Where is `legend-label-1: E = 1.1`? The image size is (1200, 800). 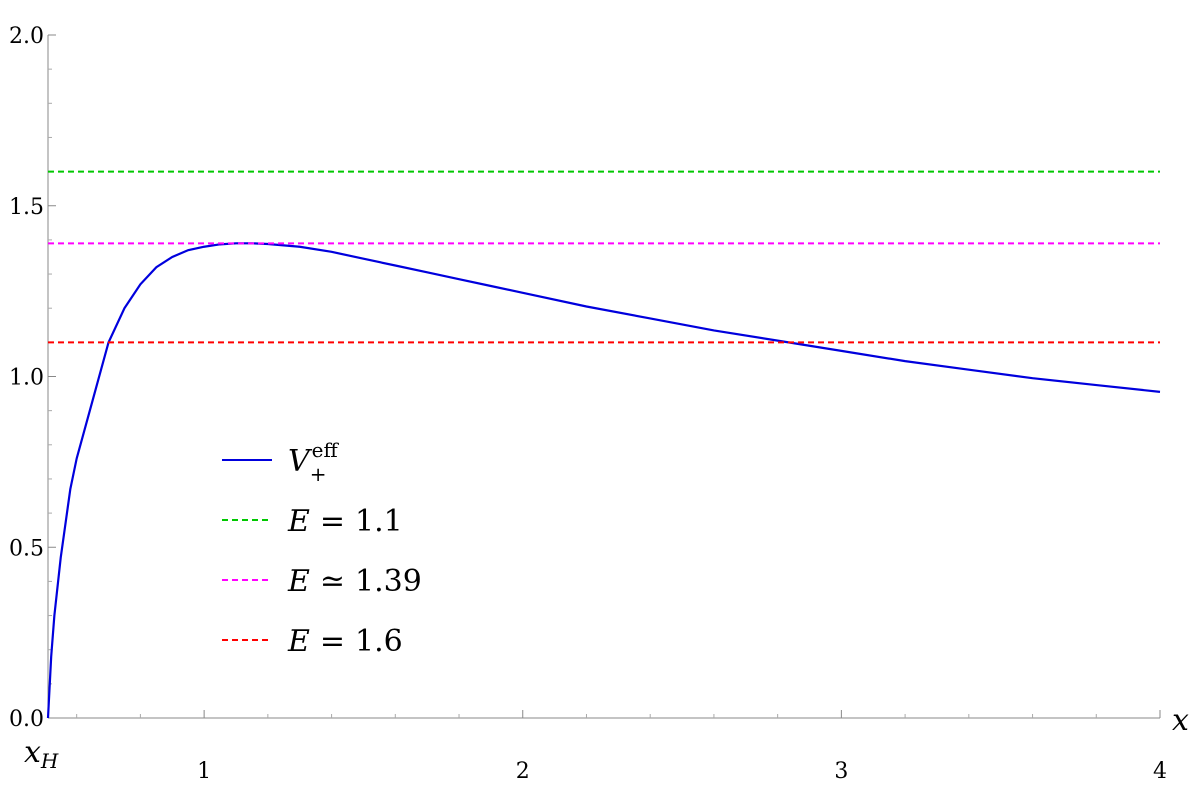
legend-label-1: E = 1.1 is located at coordinates (345, 521).